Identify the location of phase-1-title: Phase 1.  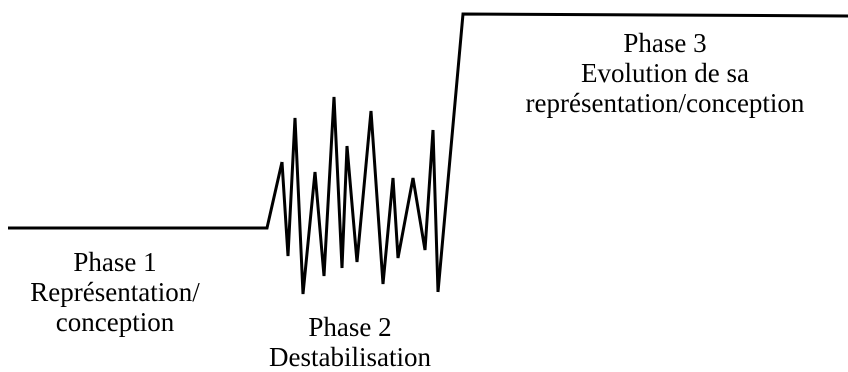
(115, 262).